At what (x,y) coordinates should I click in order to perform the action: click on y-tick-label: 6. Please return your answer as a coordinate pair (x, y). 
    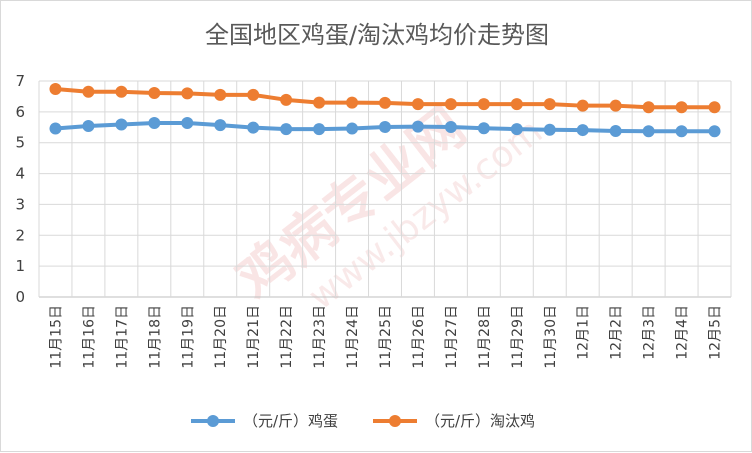
    Looking at the image, I should click on (20, 112).